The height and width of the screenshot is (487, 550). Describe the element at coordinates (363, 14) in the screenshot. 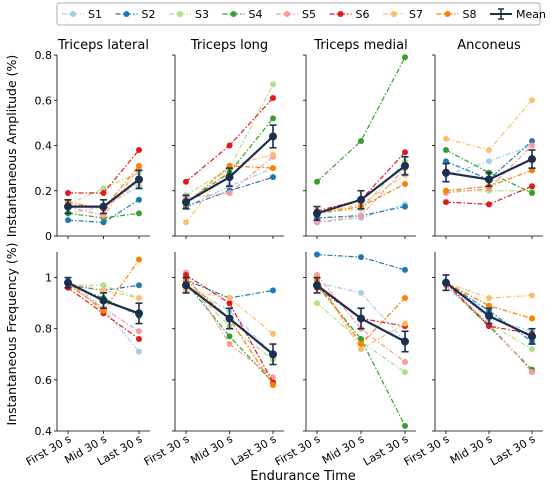

I see `legend-label: S6` at that location.